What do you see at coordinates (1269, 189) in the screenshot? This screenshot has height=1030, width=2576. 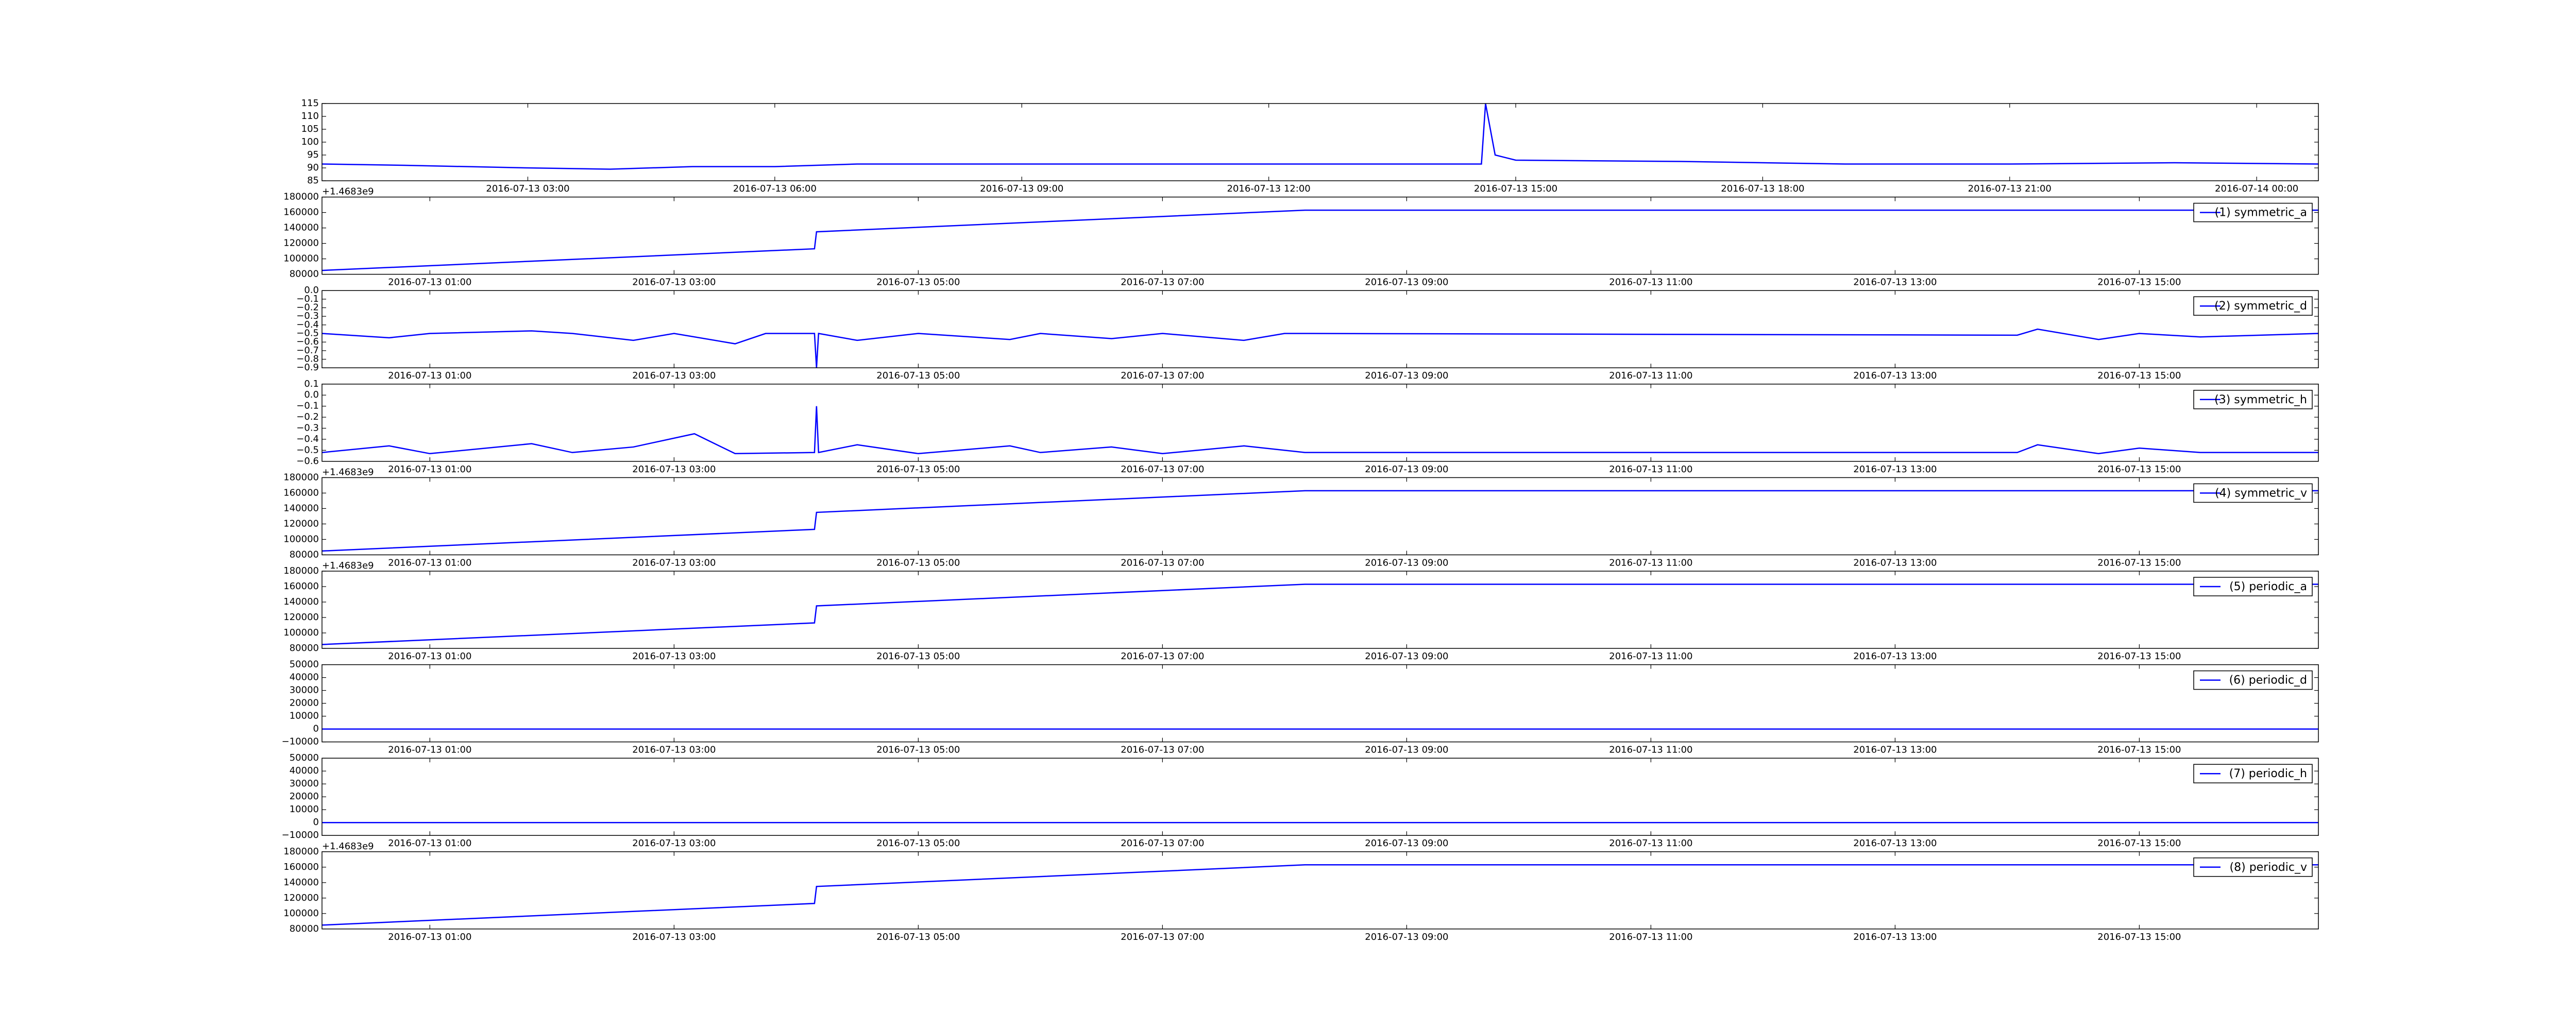 I see `x-tick-label: 2016-07-13 12:00` at bounding box center [1269, 189].